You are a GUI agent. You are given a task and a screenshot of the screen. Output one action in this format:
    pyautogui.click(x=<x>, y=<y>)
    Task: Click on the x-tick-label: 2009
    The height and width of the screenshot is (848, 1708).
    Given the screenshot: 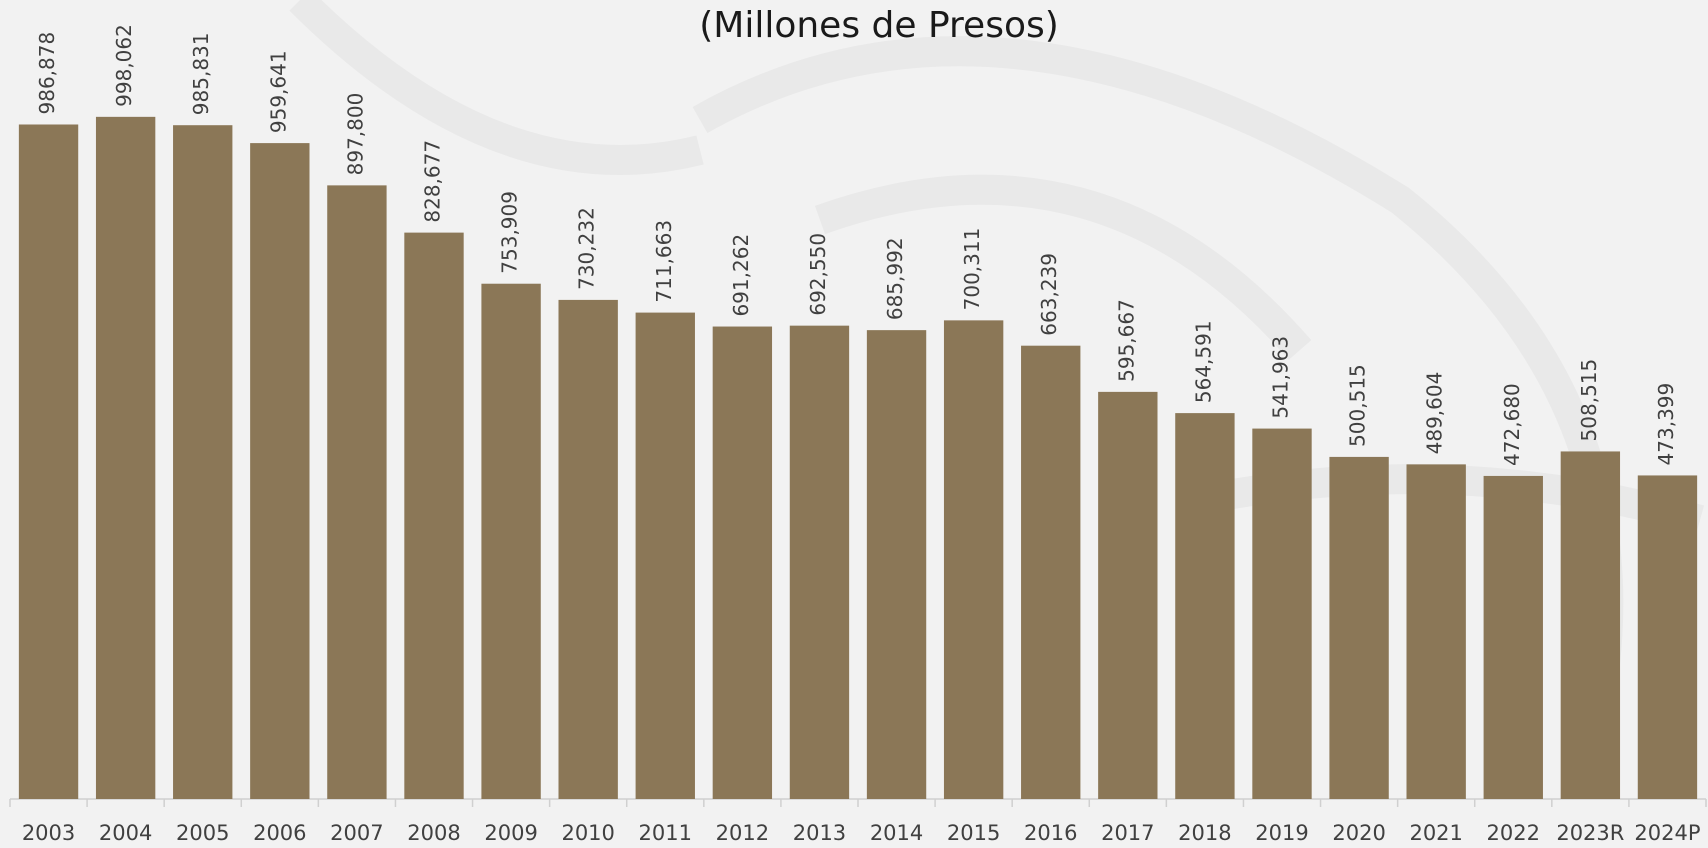 What is the action you would take?
    pyautogui.click(x=510, y=833)
    